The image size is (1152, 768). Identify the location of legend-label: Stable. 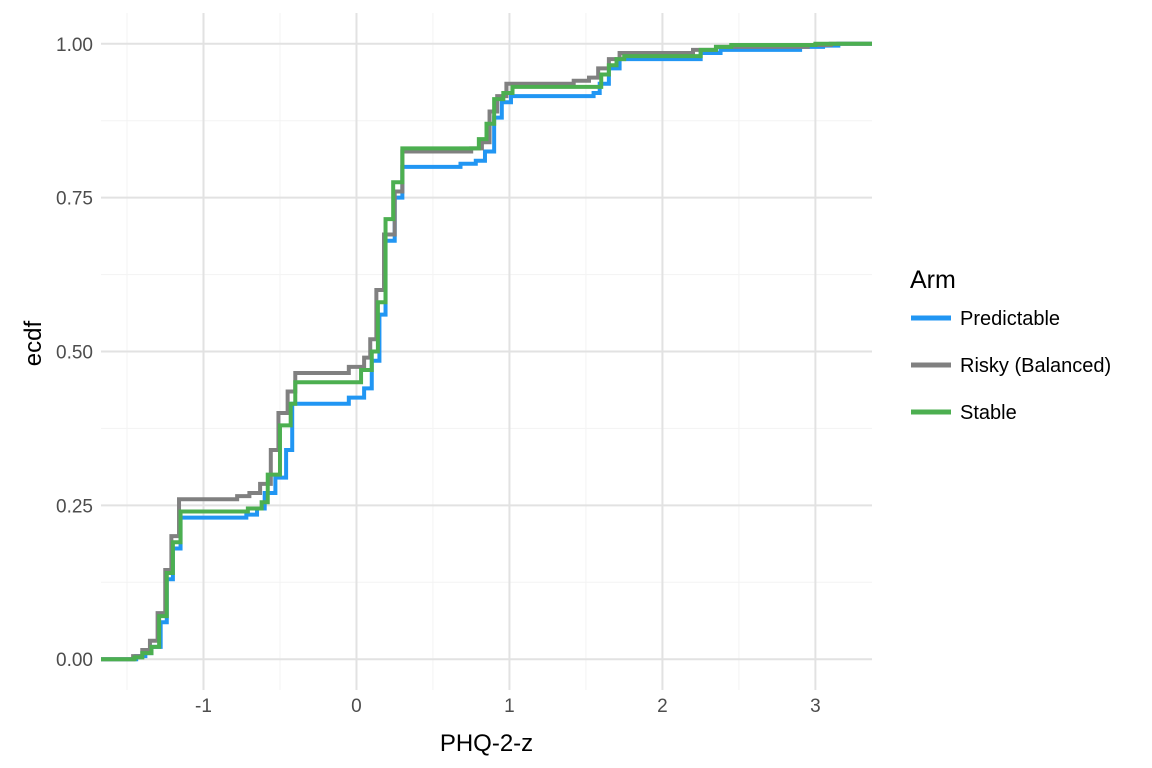
(988, 413).